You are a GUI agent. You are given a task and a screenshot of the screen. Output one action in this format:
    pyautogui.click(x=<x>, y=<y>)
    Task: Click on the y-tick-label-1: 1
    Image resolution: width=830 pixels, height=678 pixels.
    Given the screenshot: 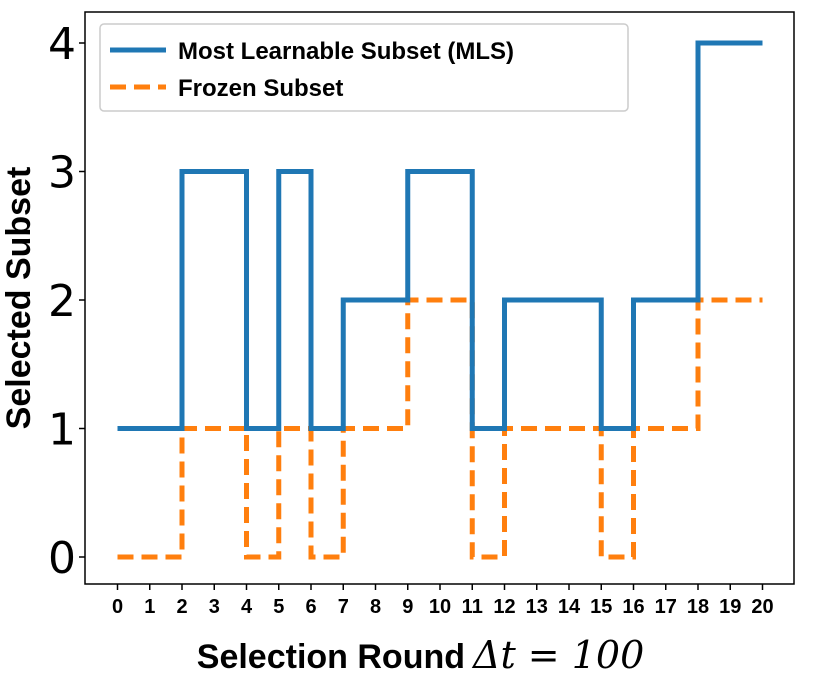 What is the action you would take?
    pyautogui.click(x=62, y=430)
    